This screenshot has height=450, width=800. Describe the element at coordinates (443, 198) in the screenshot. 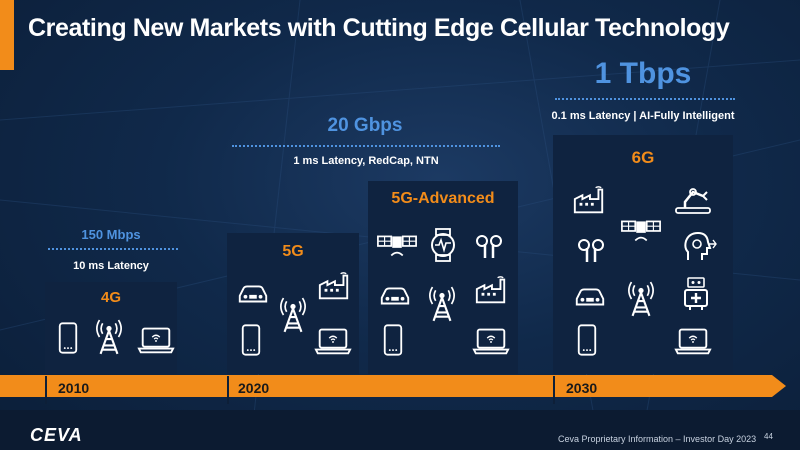

I see `generation-label-5g-advanced: 5G-Advanced` at that location.